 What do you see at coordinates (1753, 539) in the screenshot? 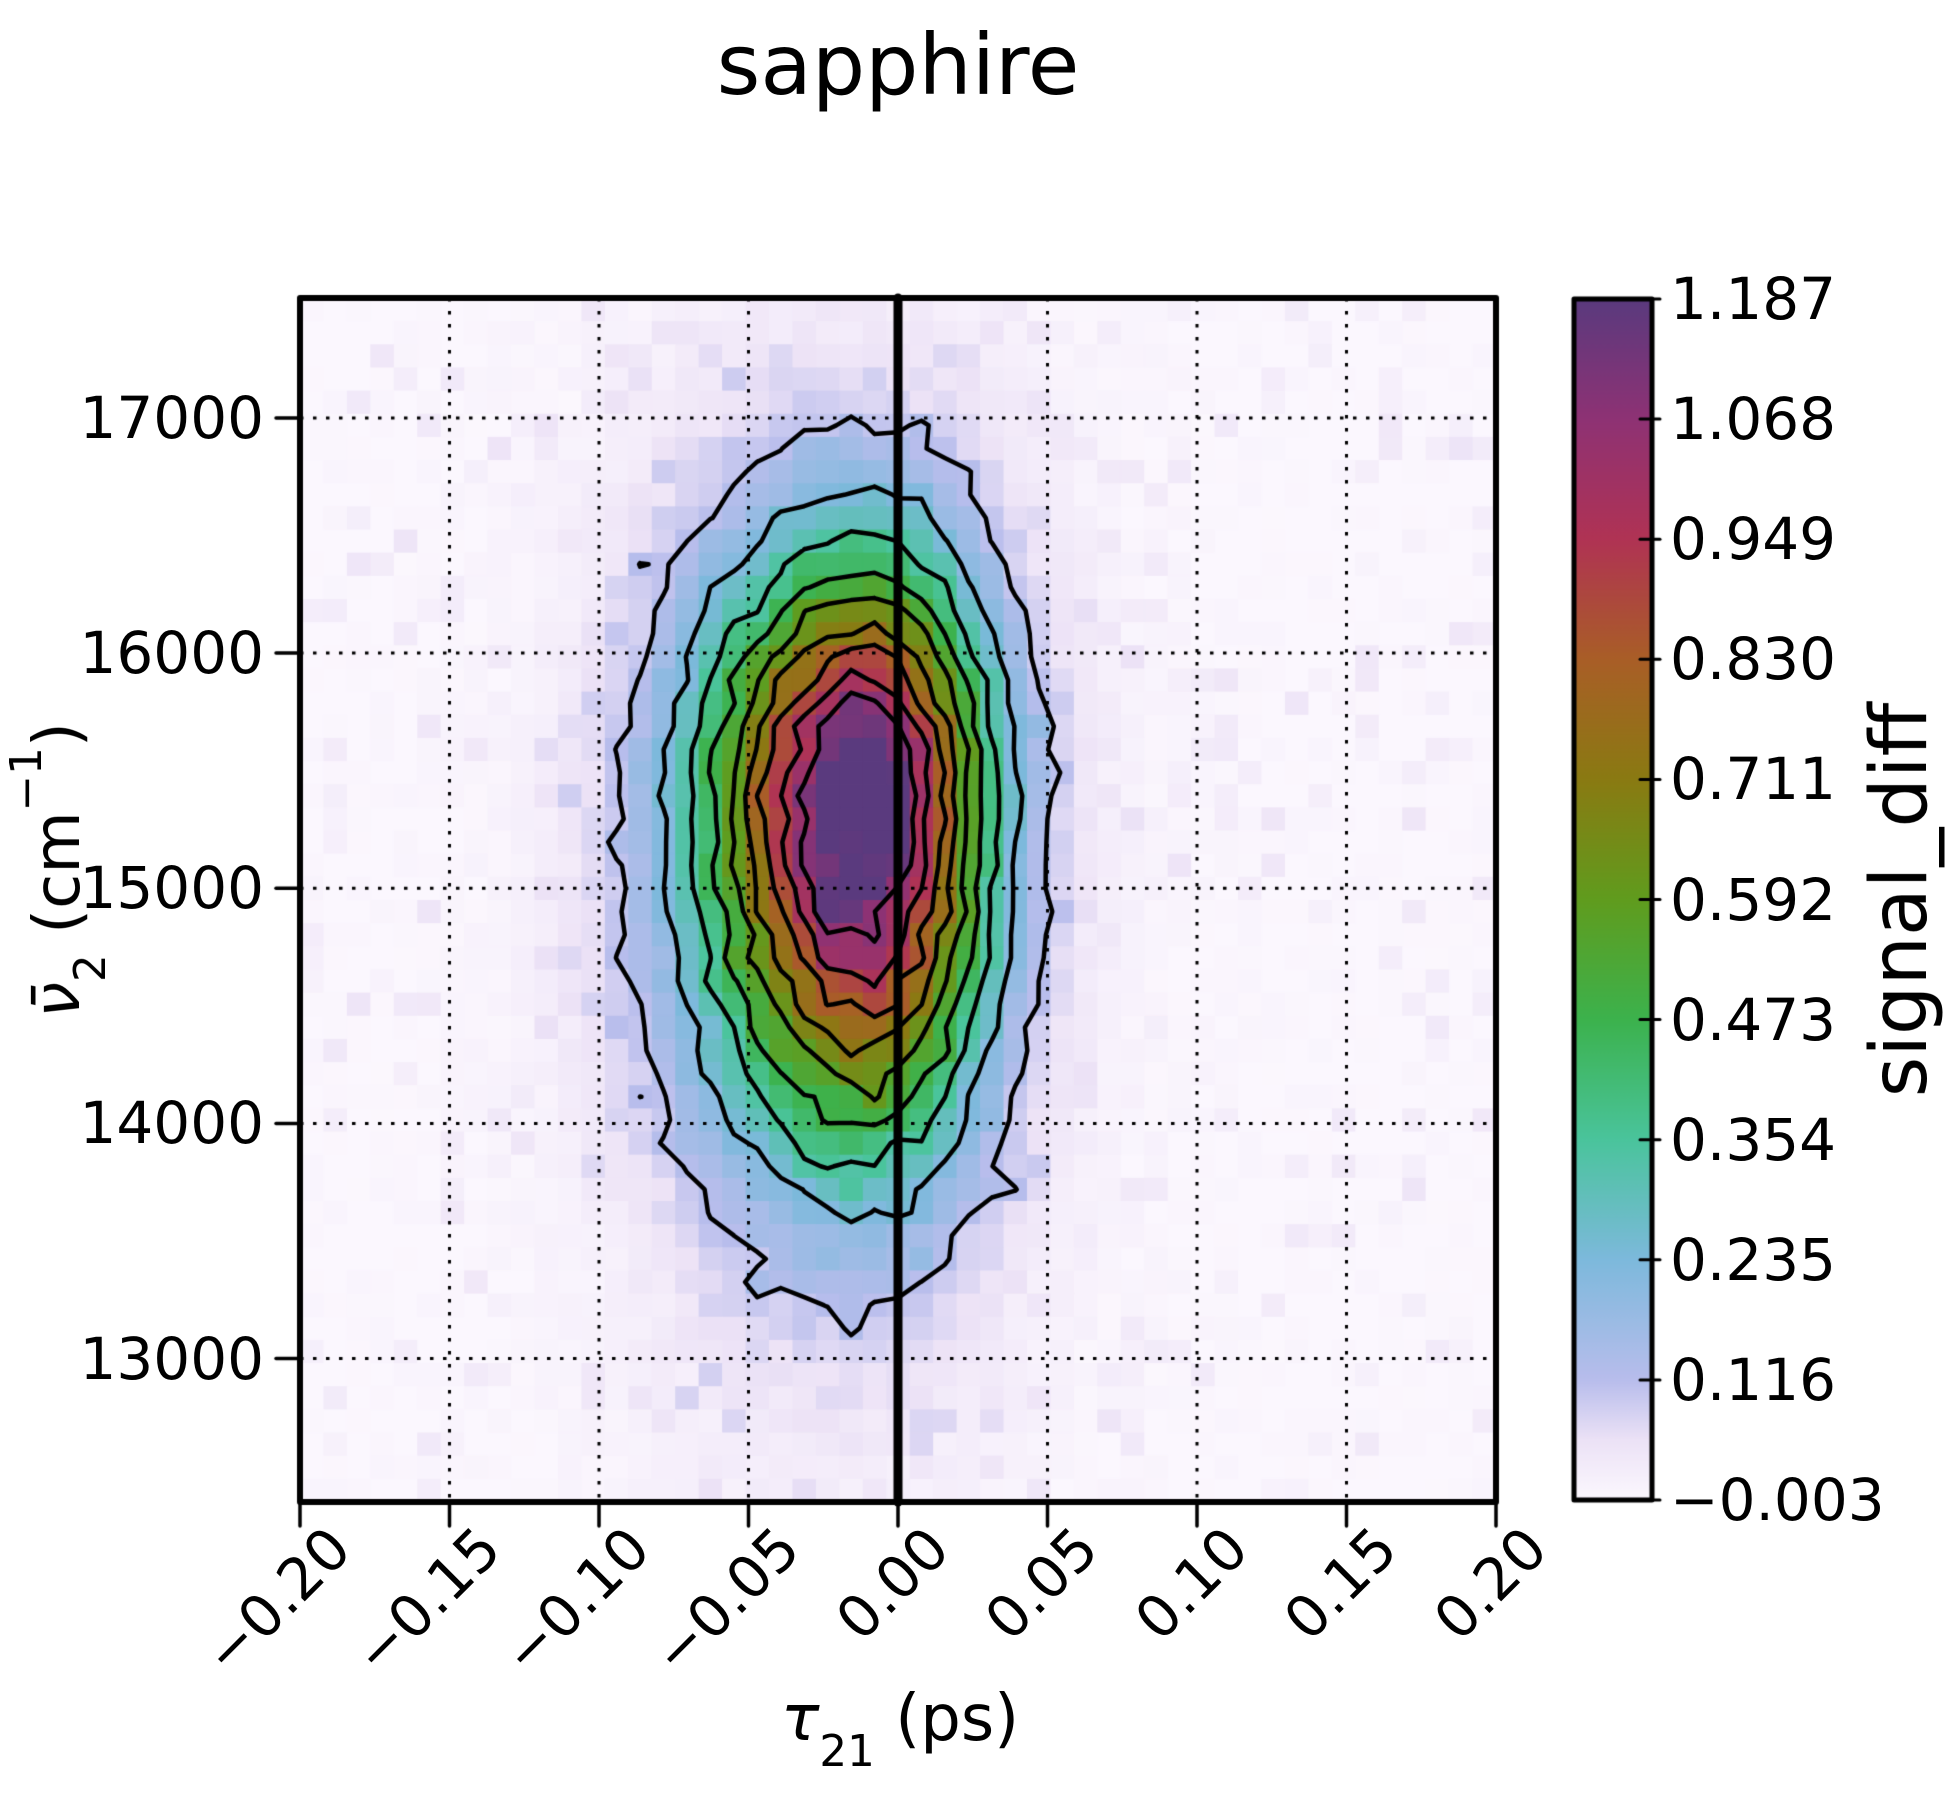
I see `colorbar-tick-label: 0.949` at bounding box center [1753, 539].